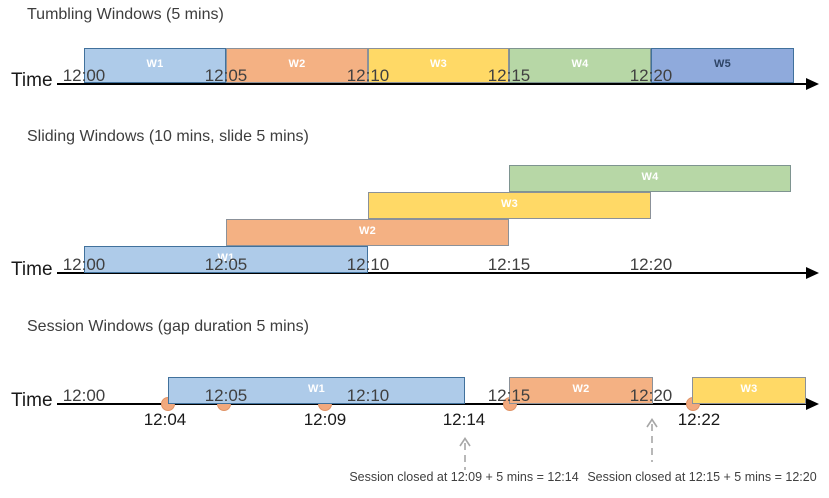 The height and width of the screenshot is (498, 829). I want to click on window-bar-sliding-w1: W1, so click(226, 259).